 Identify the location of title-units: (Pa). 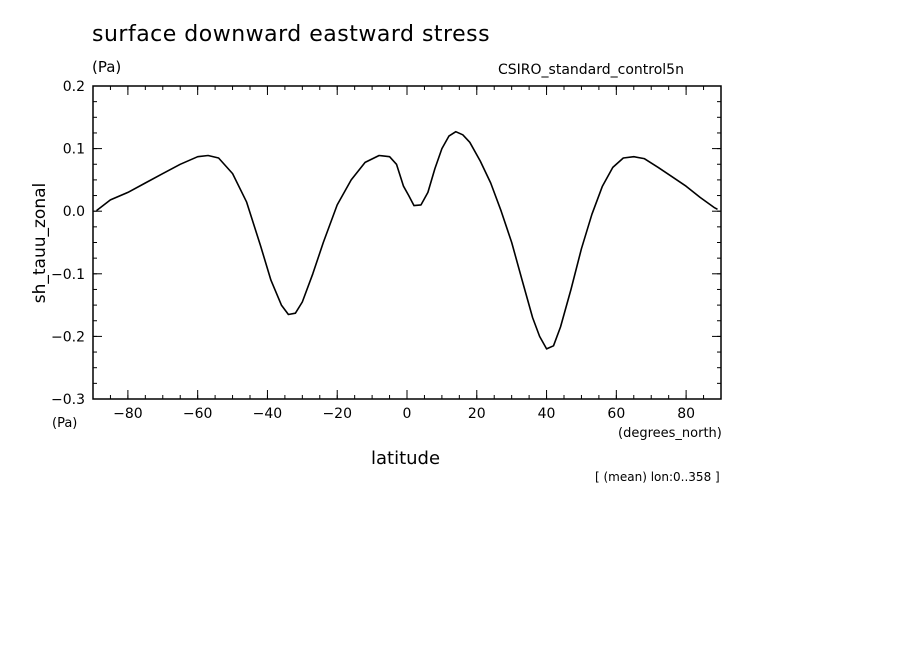
(107, 67).